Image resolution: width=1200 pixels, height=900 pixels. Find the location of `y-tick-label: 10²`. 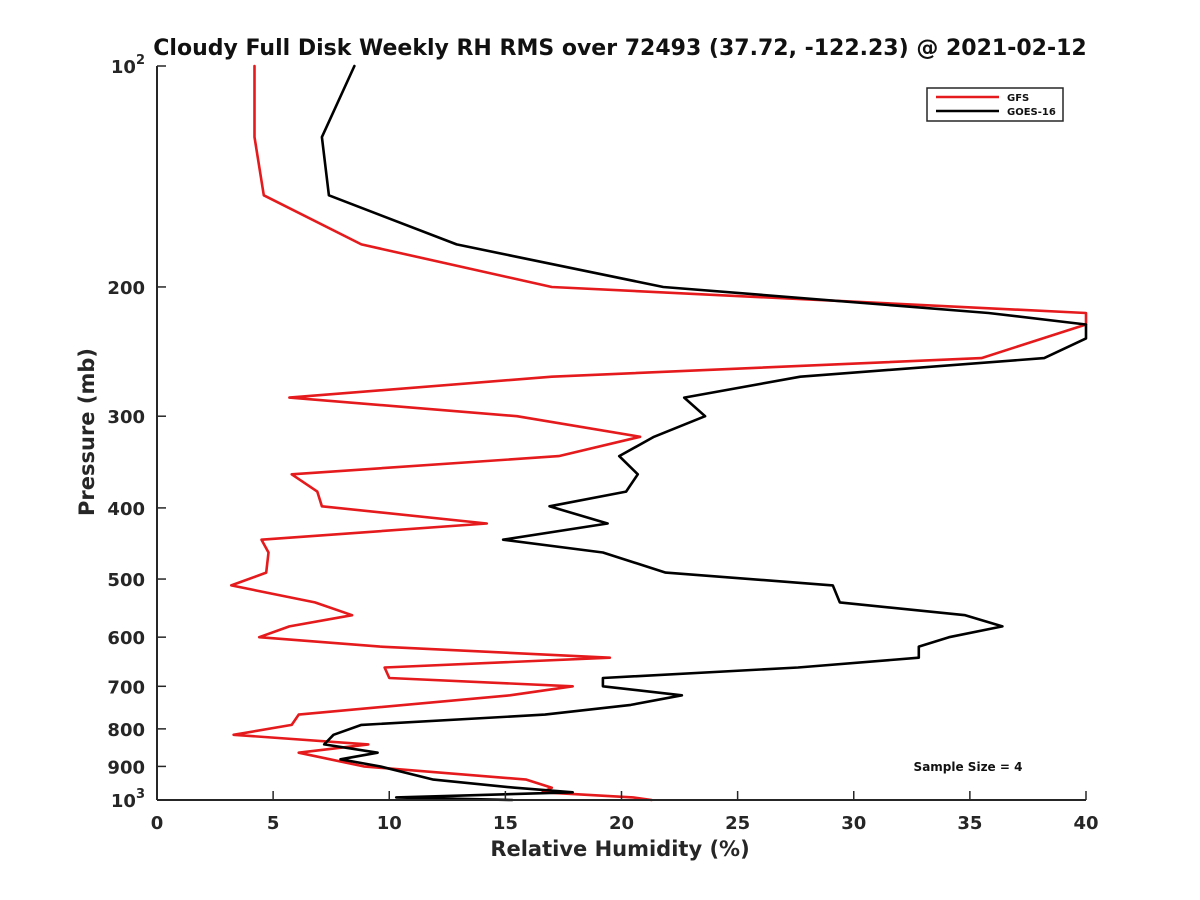

y-tick-label: 10² is located at coordinates (128, 65).